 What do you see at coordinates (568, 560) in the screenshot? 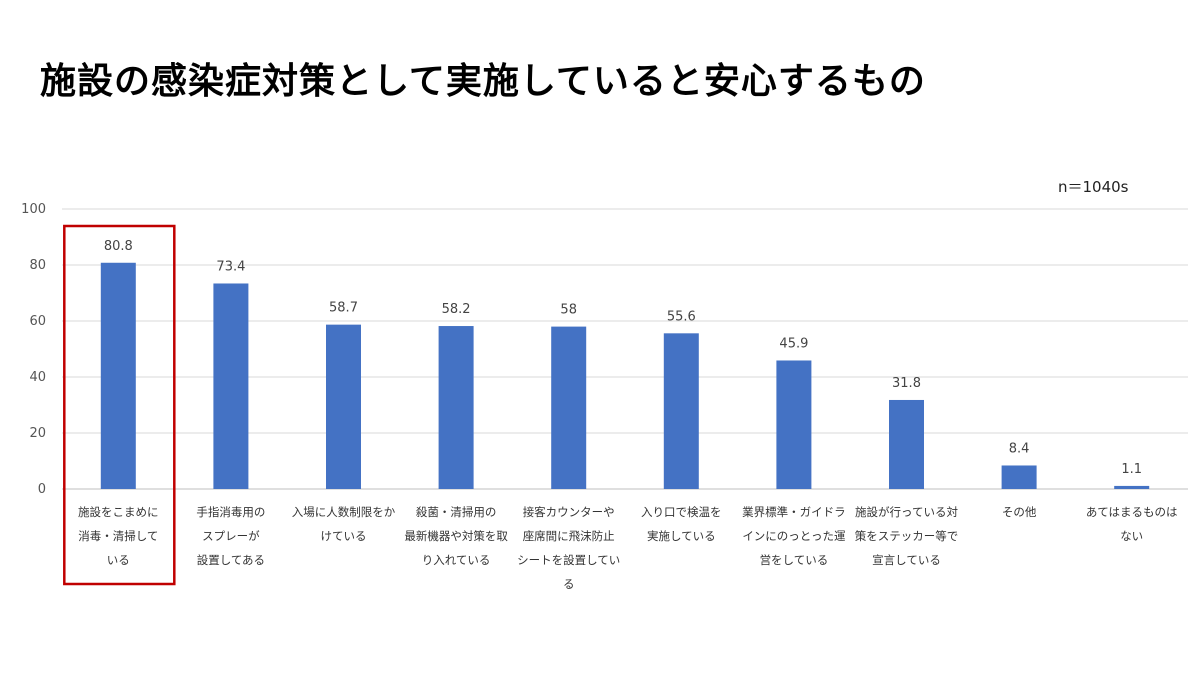
I see `category-label: シートを設置してい` at bounding box center [568, 560].